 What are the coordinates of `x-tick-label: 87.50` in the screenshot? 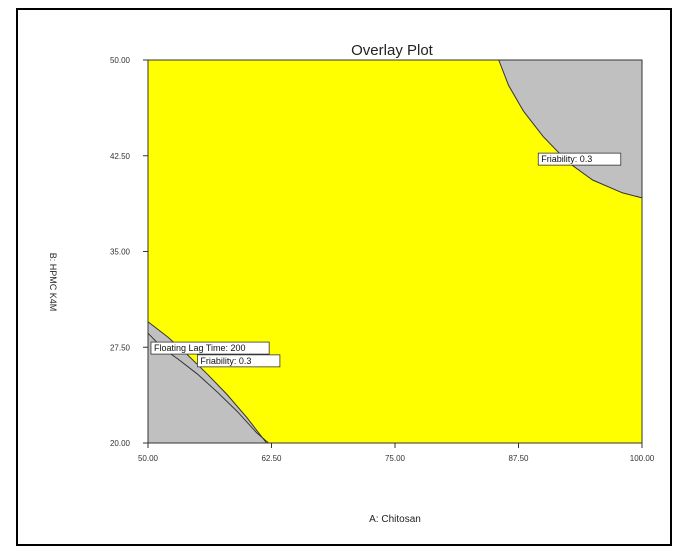 It's located at (518, 458).